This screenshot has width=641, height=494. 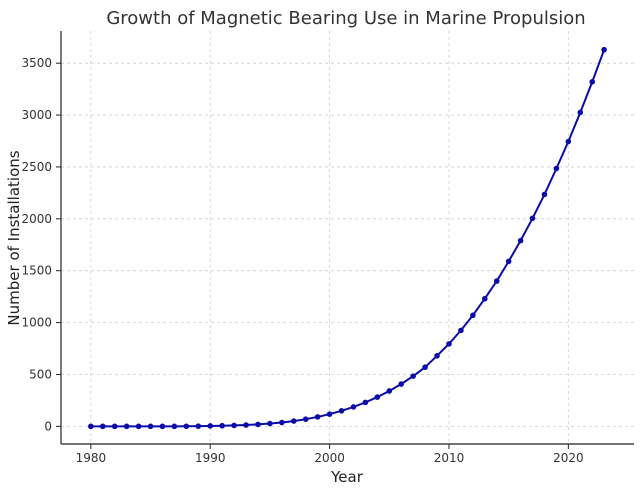 I want to click on data-point-2022, so click(x=592, y=82).